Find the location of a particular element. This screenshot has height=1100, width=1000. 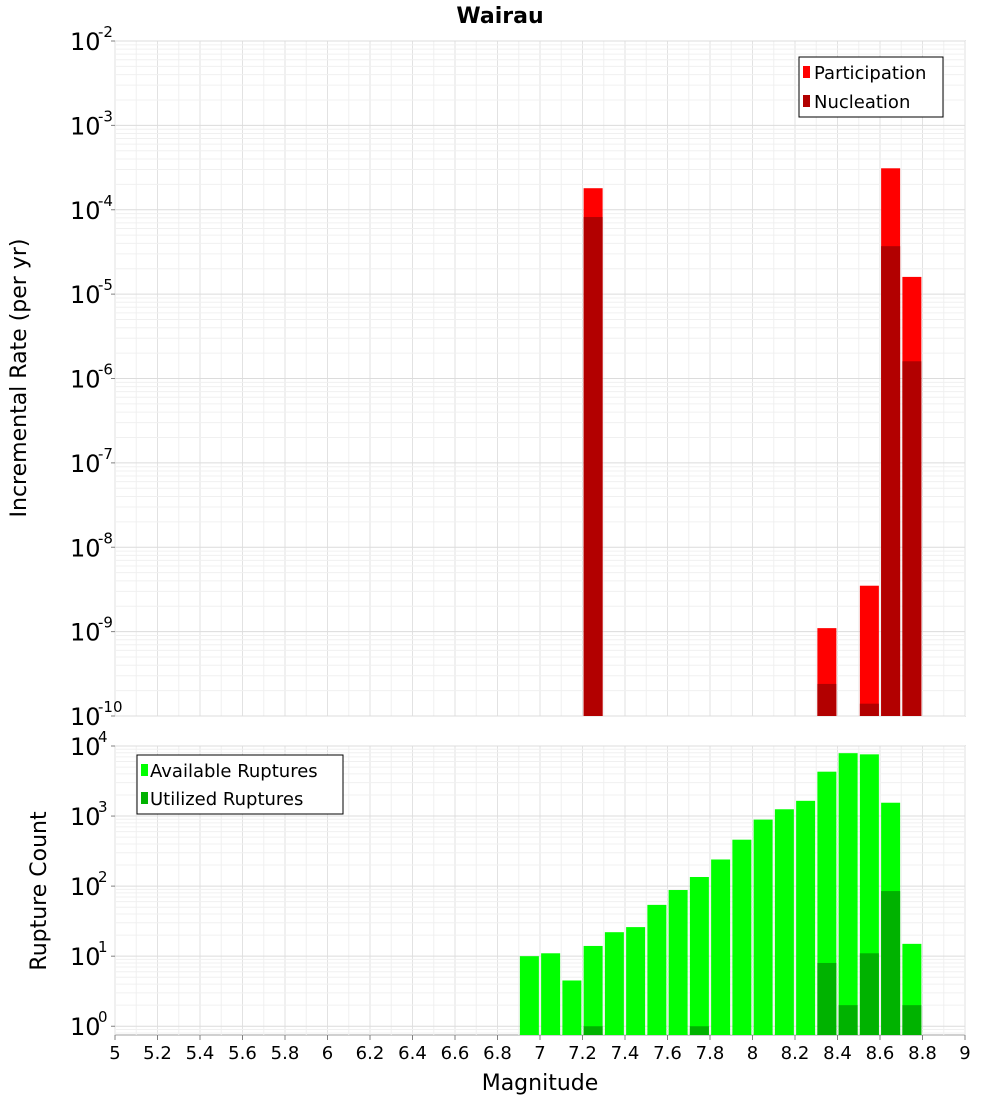

x-tick-label: 7.6 is located at coordinates (667, 1053).